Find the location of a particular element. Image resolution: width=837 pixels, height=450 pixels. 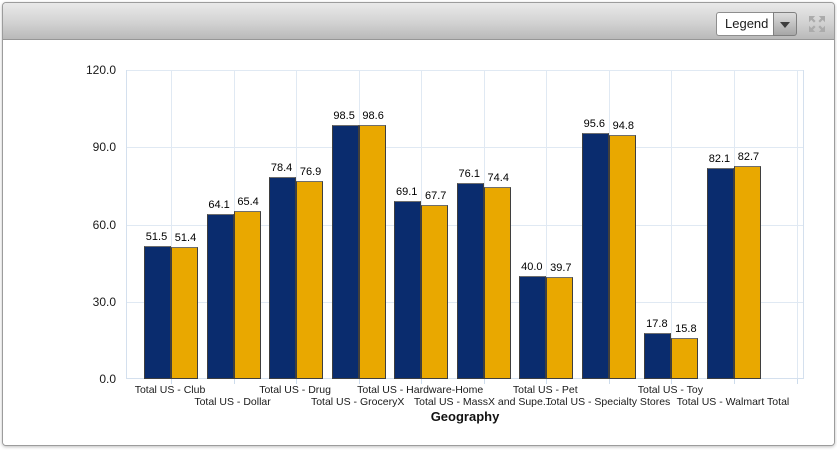

bar-value-label: 51.4 is located at coordinates (185, 238).